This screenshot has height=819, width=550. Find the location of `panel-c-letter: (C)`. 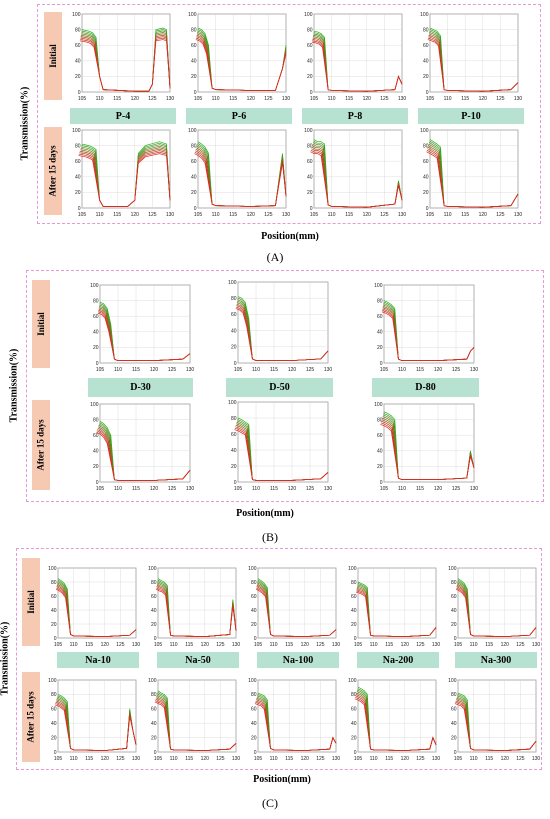

panel-c-letter: (C) is located at coordinates (270, 803).